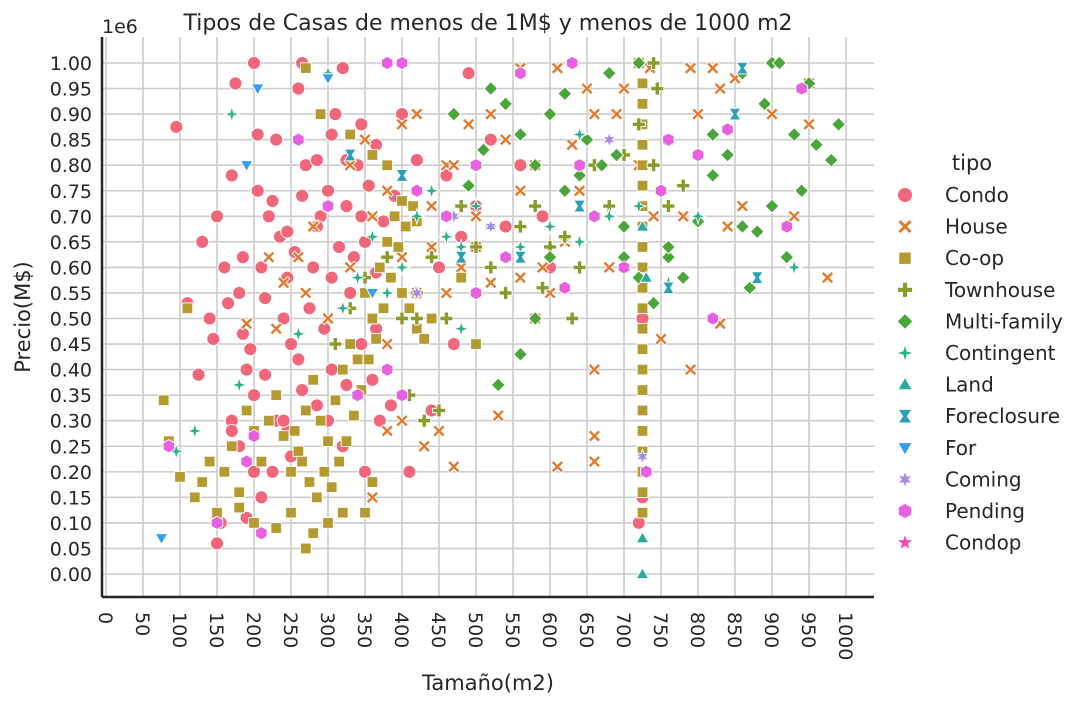 Image resolution: width=1085 pixels, height=704 pixels. Describe the element at coordinates (71, 243) in the screenshot. I see `y-tick-label: 0.65` at that location.